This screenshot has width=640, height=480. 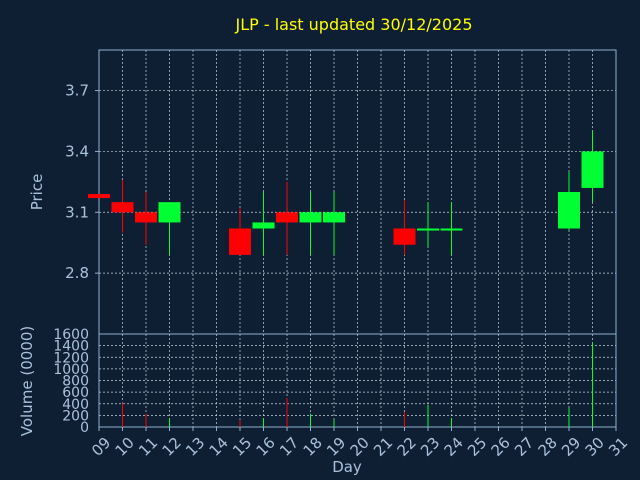 What do you see at coordinates (336, 447) in the screenshot?
I see `x-tick-label: 19` at bounding box center [336, 447].